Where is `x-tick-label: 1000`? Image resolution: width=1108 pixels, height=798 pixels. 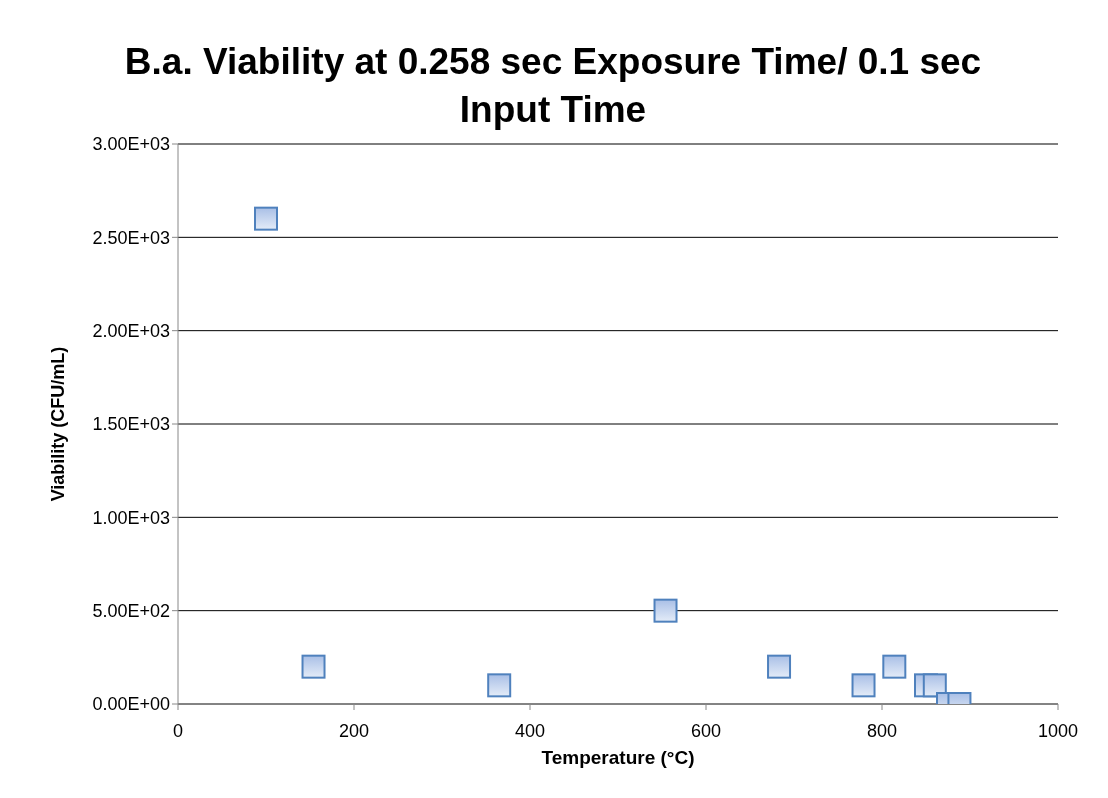
x-tick-label: 1000 is located at coordinates (1058, 730).